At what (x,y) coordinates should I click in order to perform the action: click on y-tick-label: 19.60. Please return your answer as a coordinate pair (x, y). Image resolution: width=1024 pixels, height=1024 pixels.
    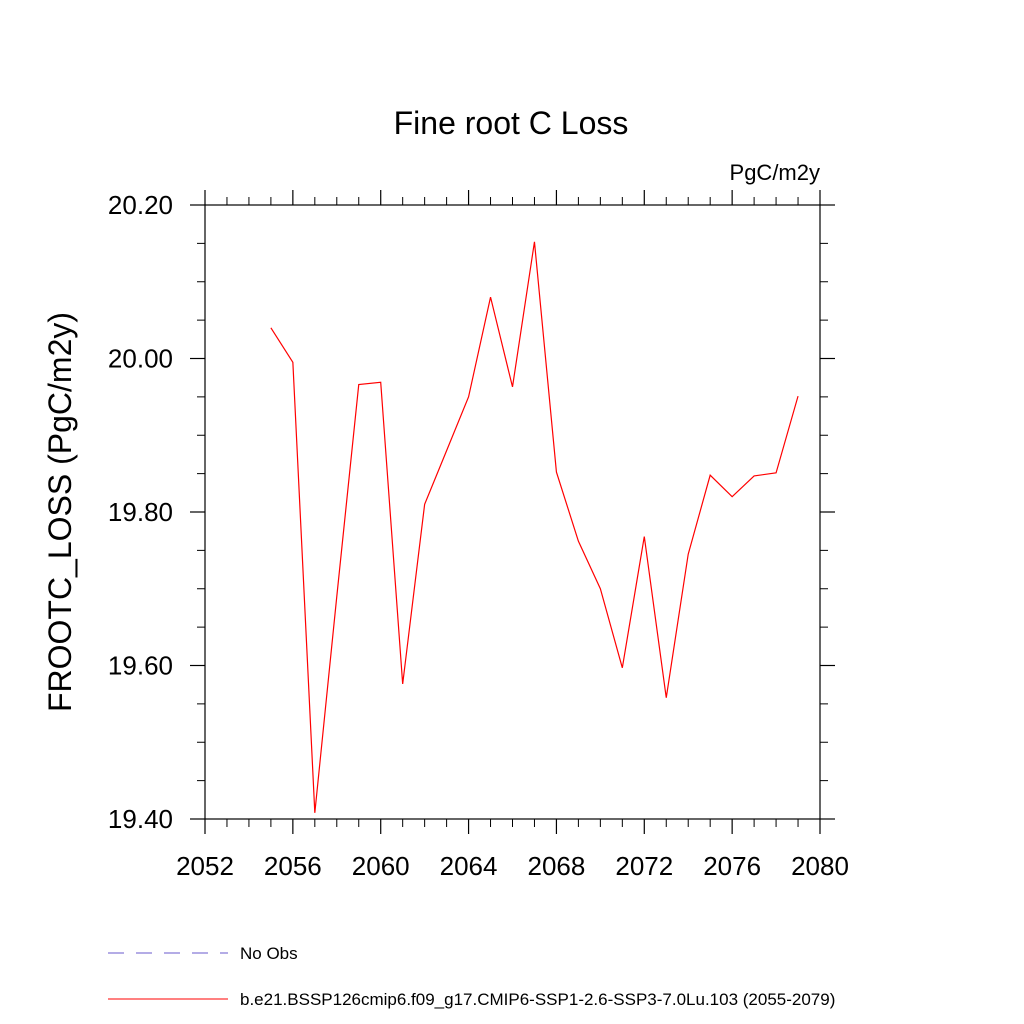
    Looking at the image, I should click on (140, 666).